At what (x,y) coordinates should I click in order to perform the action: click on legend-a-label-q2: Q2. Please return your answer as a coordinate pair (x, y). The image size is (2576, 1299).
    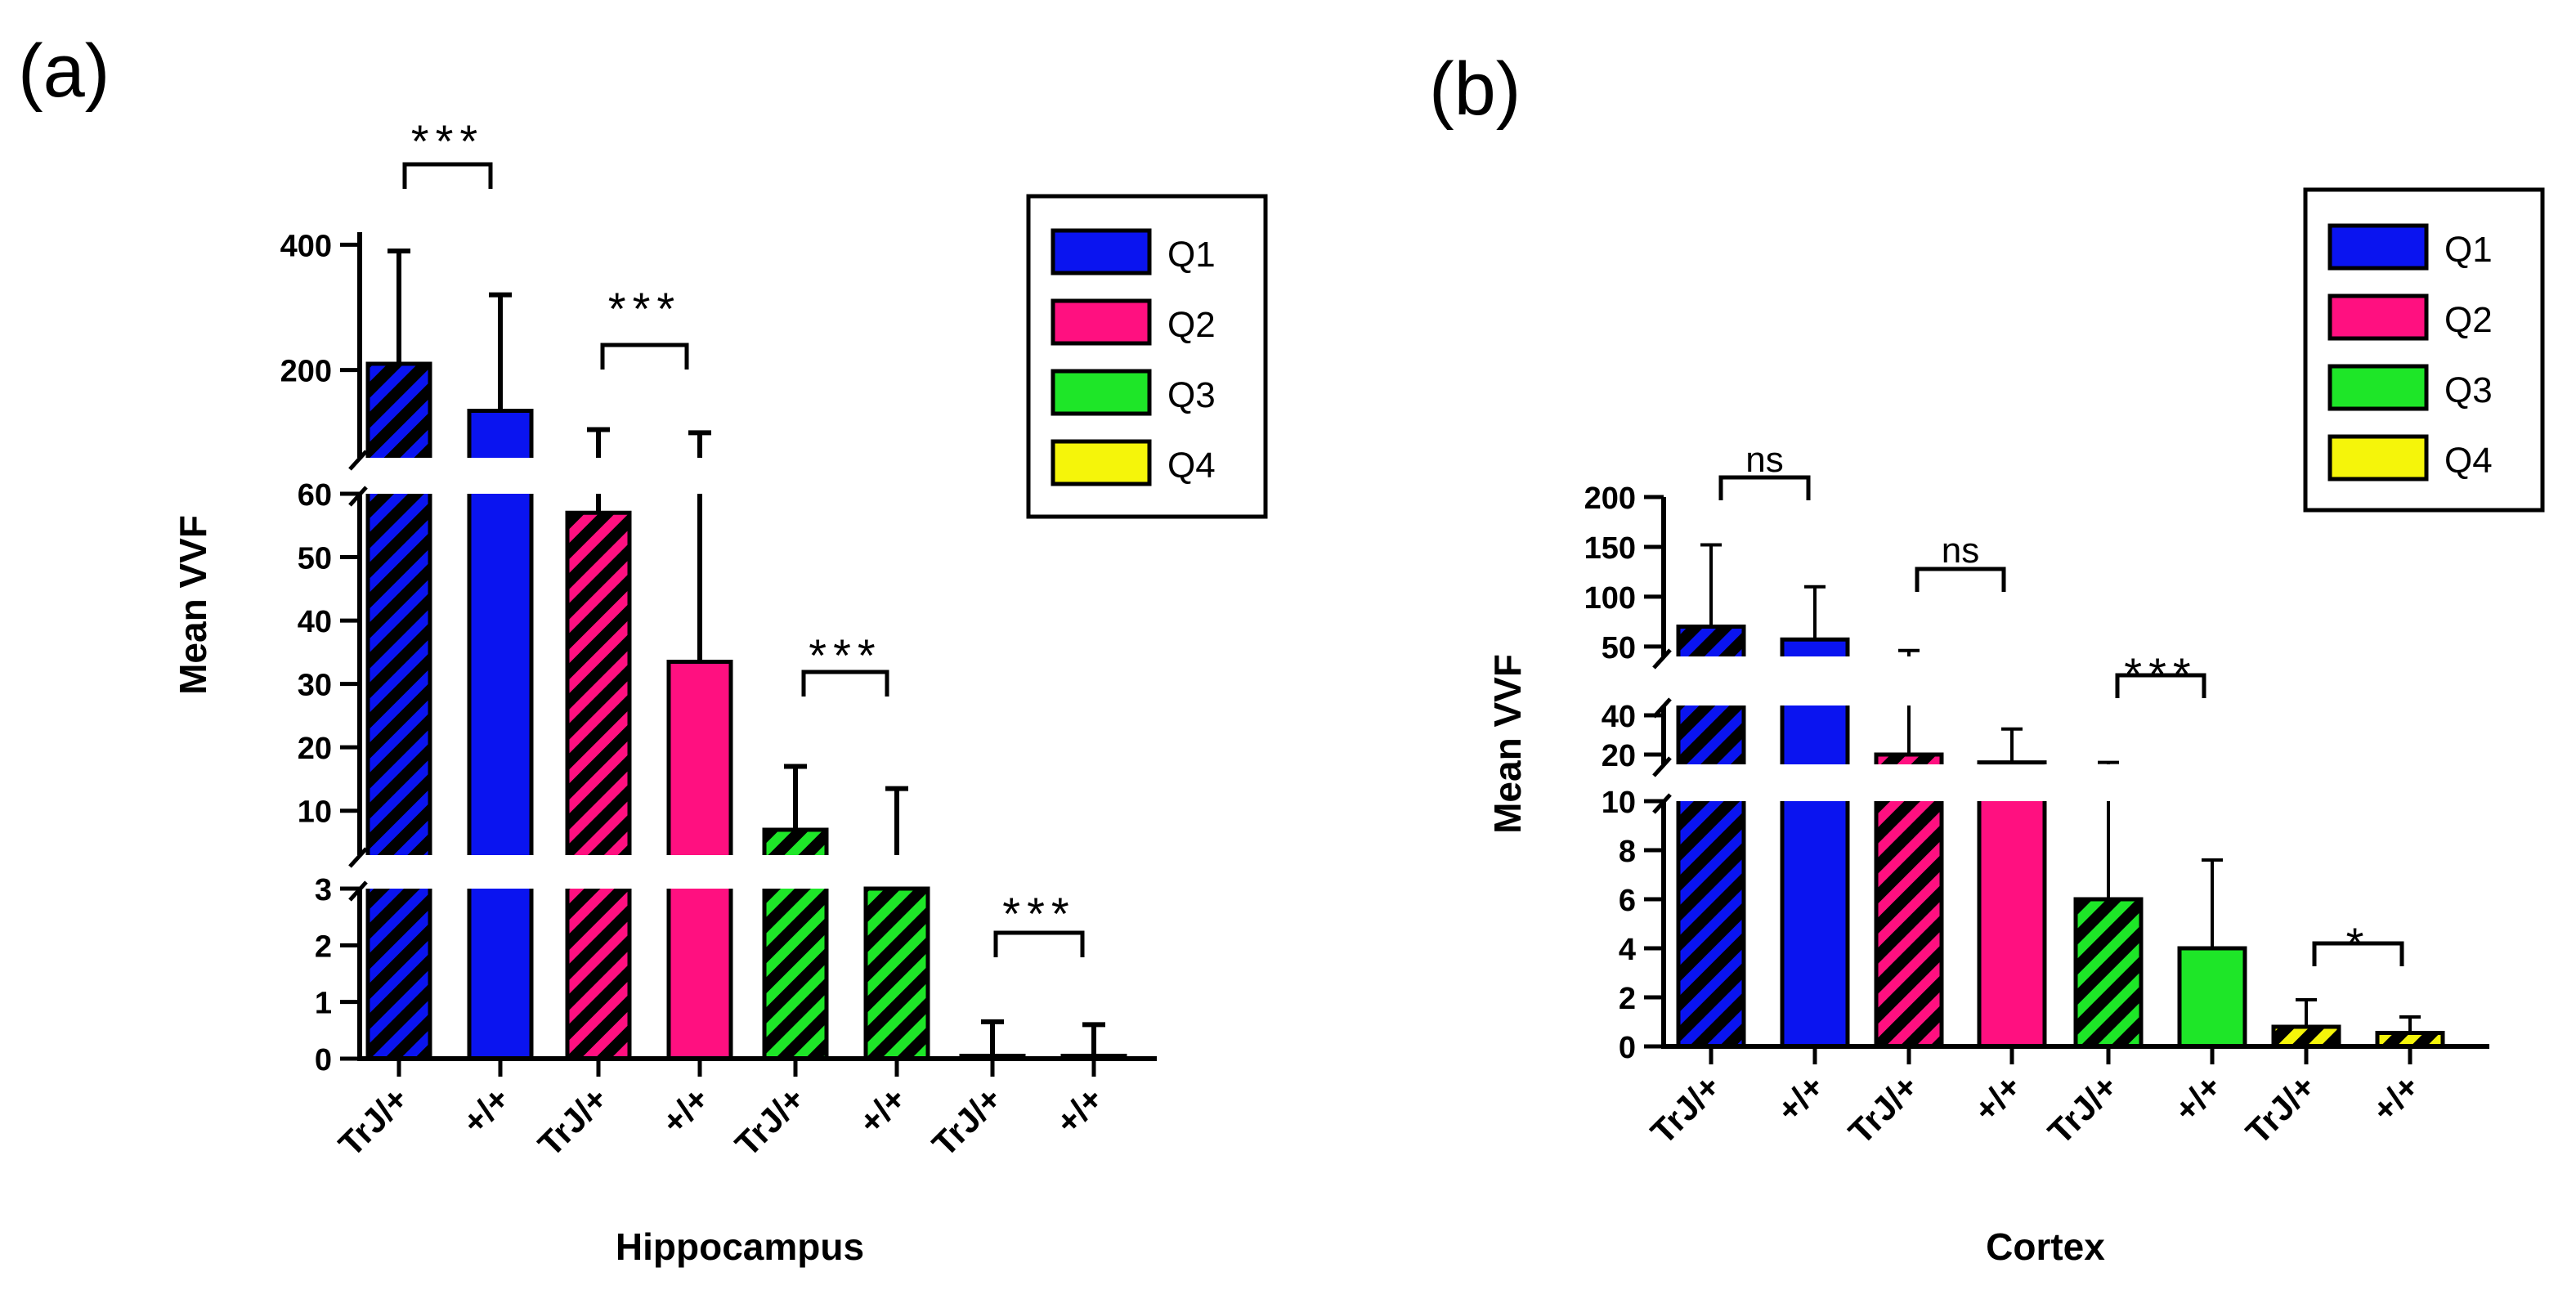
    Looking at the image, I should click on (1191, 325).